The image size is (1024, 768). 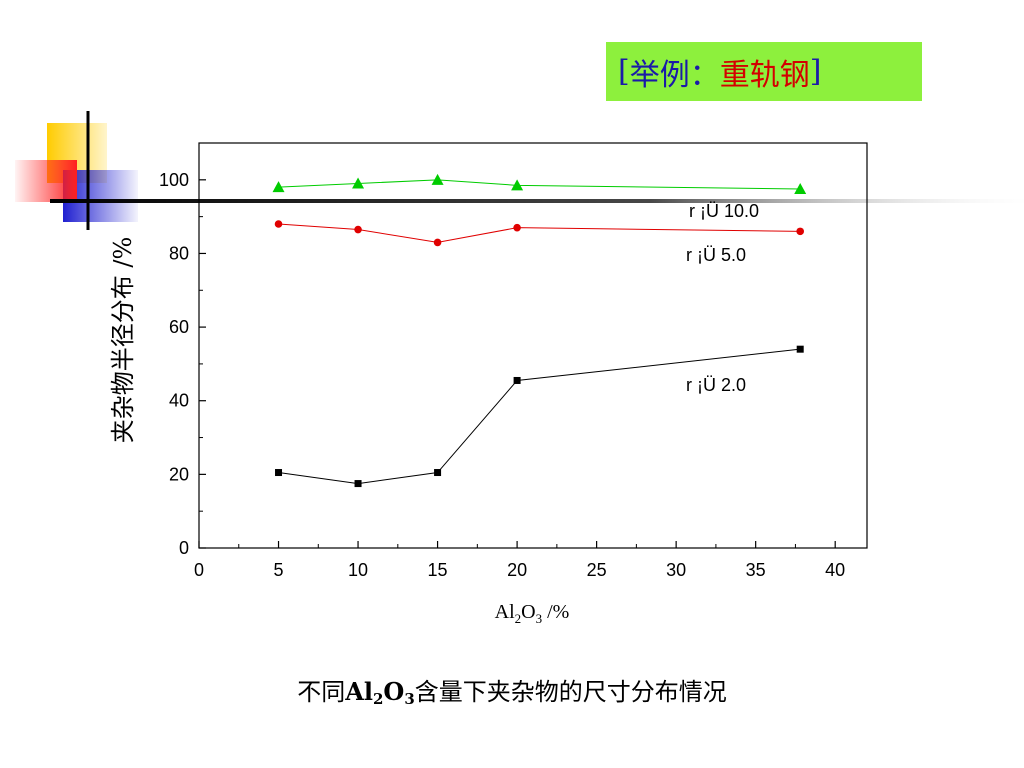 I want to click on x-axis-title: Al2O3 /%, so click(x=532, y=613).